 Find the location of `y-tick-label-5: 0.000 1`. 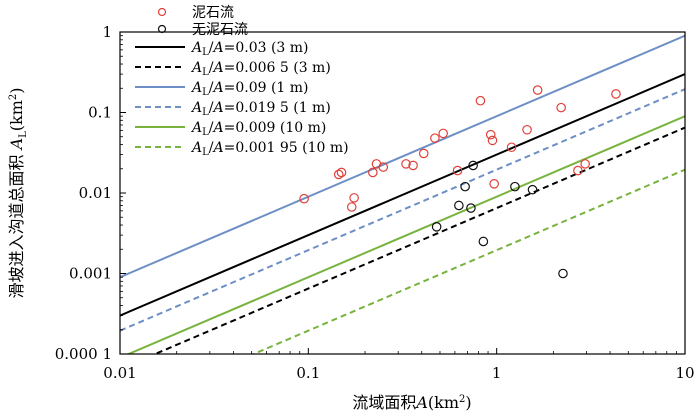

y-tick-label-5: 0.000 1 is located at coordinates (83, 354).